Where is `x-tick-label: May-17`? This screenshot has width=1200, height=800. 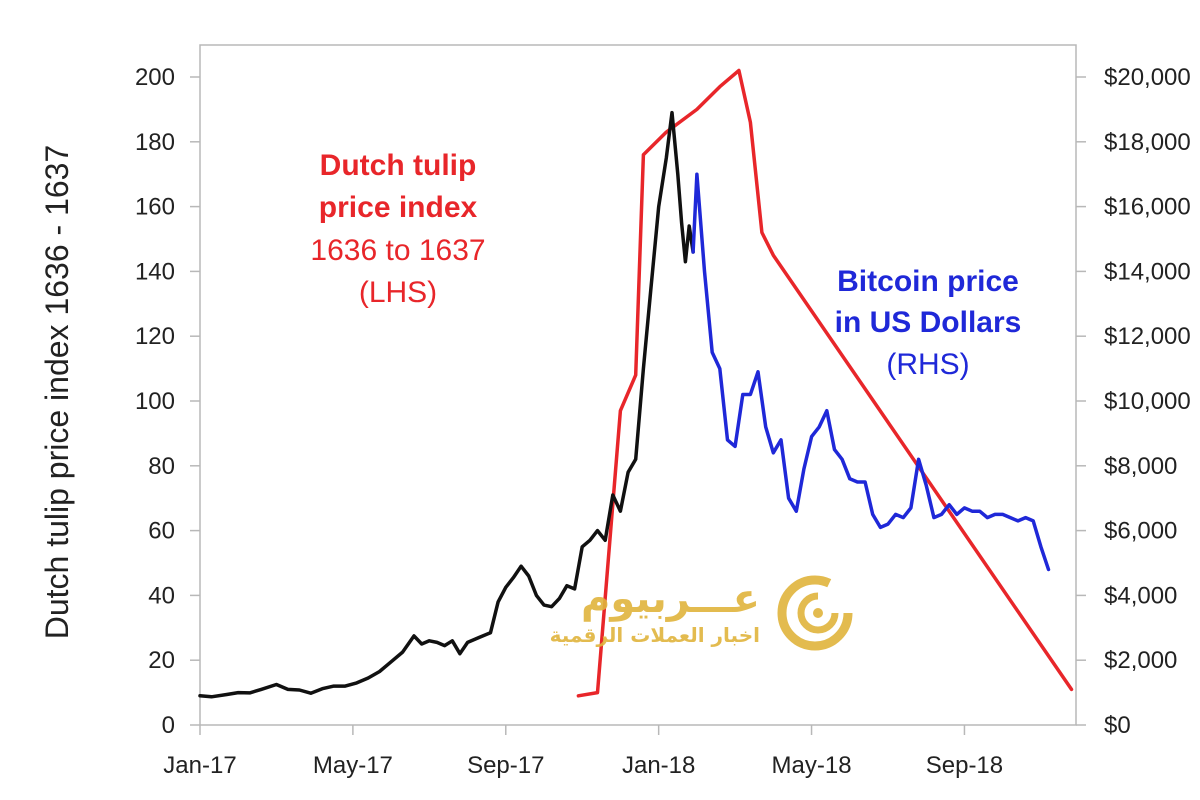
x-tick-label: May-17 is located at coordinates (353, 765).